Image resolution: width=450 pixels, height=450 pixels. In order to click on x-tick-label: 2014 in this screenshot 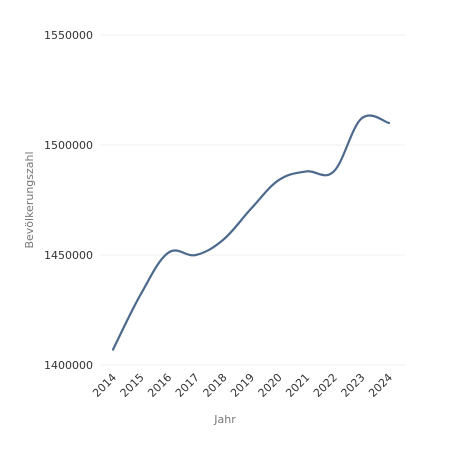, I will do `click(104, 385)`.